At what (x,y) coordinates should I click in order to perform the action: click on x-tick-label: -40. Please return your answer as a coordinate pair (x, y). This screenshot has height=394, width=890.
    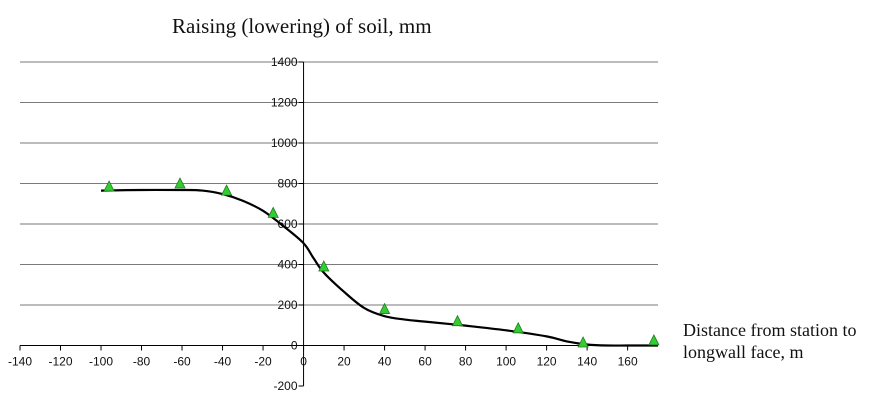
    Looking at the image, I should click on (223, 362).